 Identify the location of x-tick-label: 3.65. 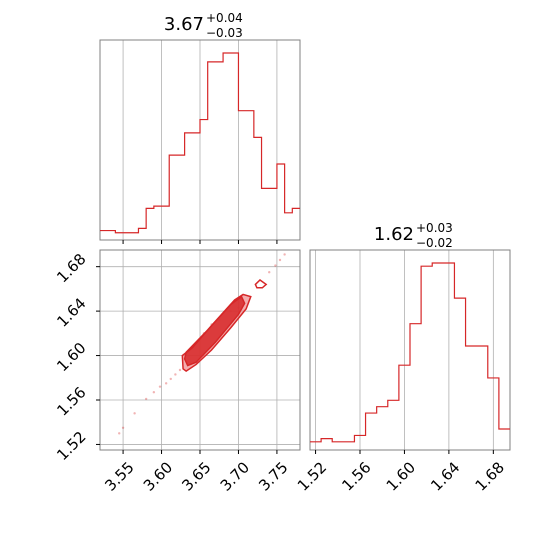
(196, 476).